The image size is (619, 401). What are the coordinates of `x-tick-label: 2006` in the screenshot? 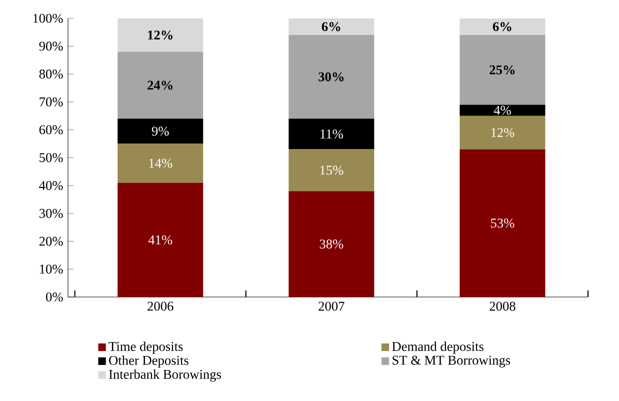 It's located at (161, 306).